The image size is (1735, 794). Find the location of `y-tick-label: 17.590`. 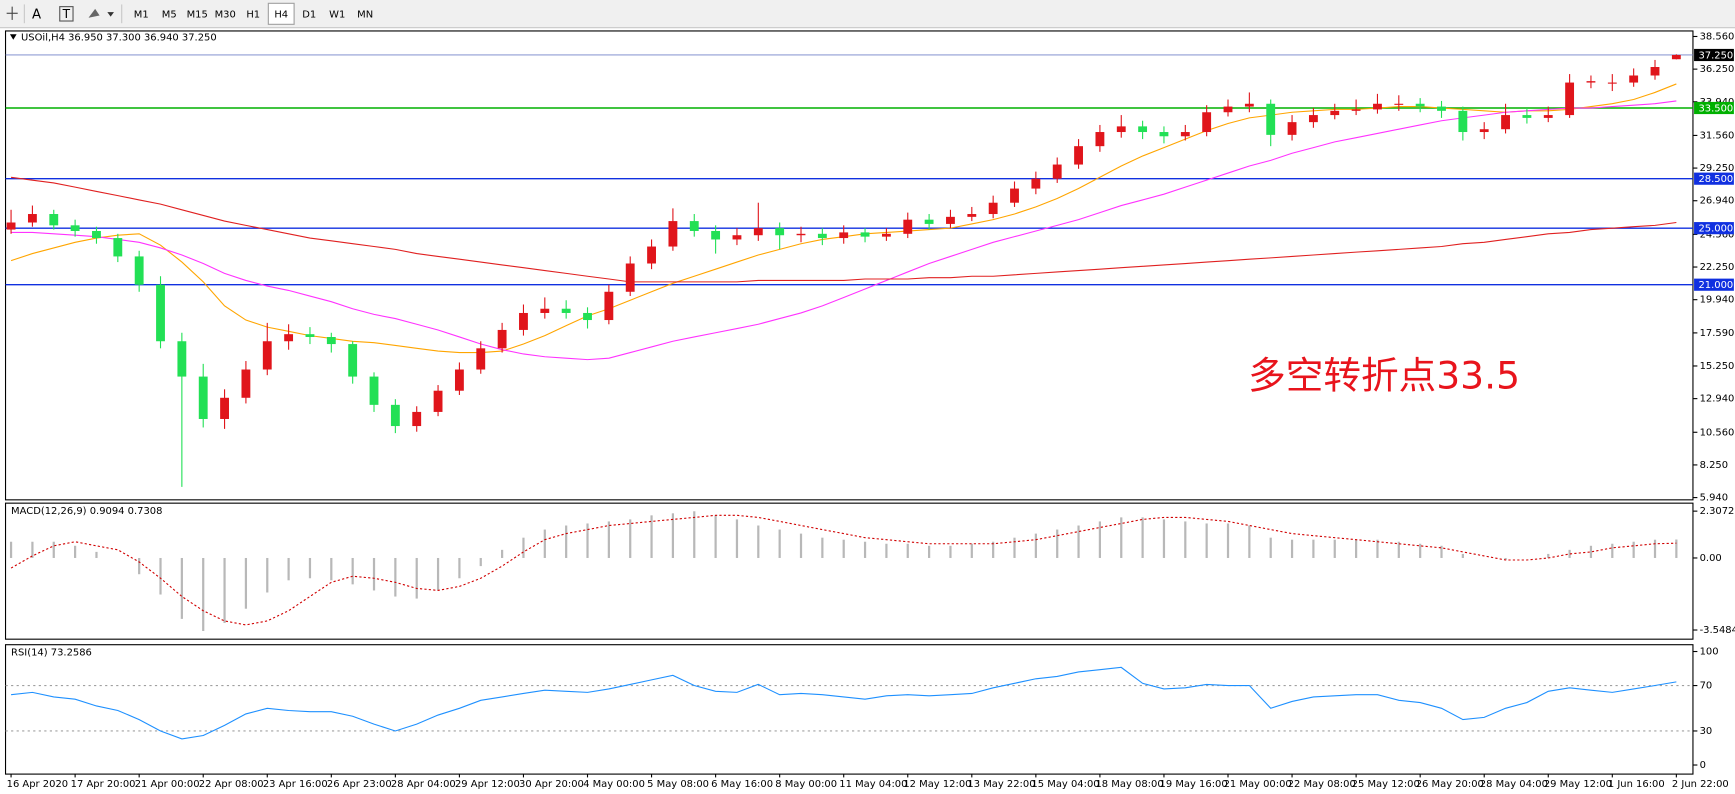

y-tick-label: 17.590 is located at coordinates (1717, 333).